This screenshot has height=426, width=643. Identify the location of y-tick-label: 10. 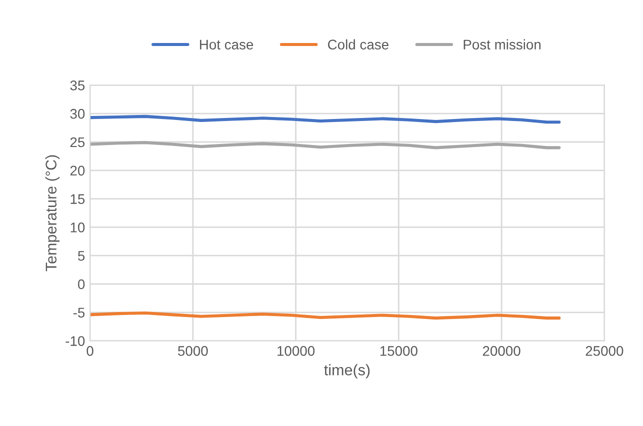
(77, 227).